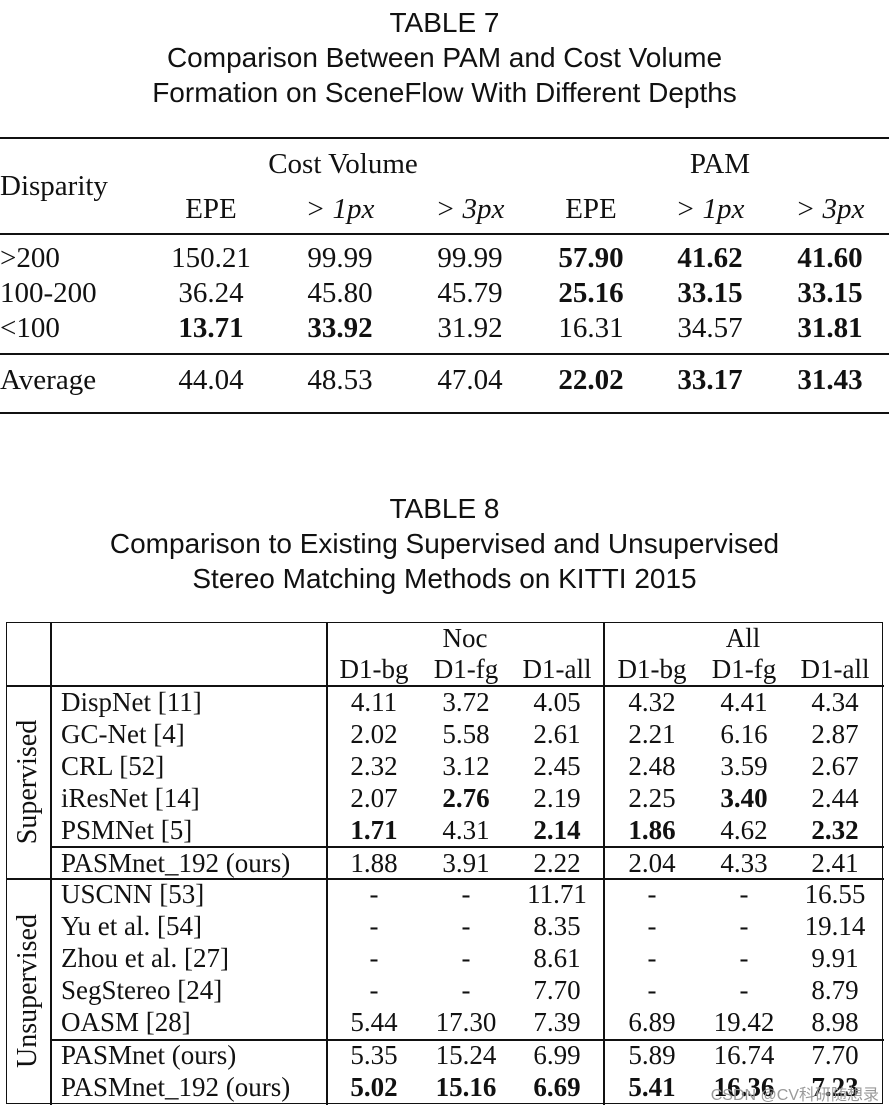 This screenshot has height=1111, width=889. Describe the element at coordinates (744, 669) in the screenshot. I see `column-header: D1-fg` at that location.